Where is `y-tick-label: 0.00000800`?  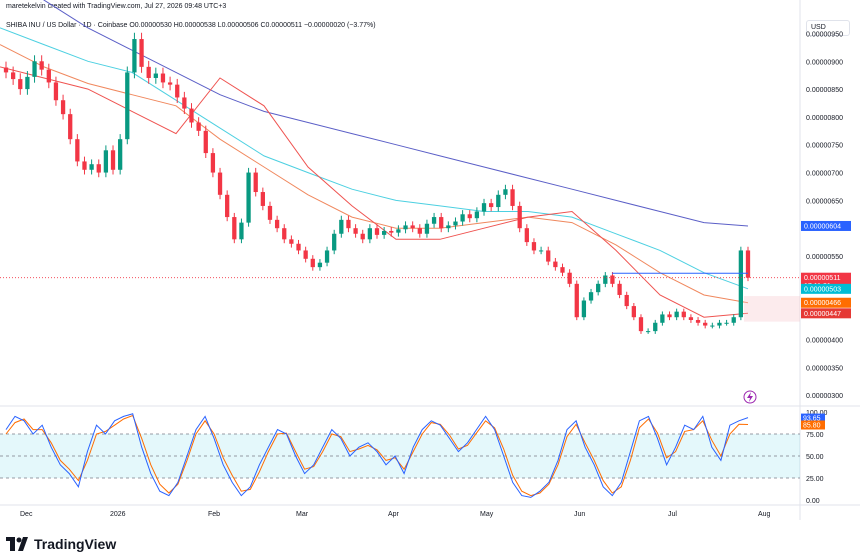
y-tick-label: 0.00000800 is located at coordinates (824, 118).